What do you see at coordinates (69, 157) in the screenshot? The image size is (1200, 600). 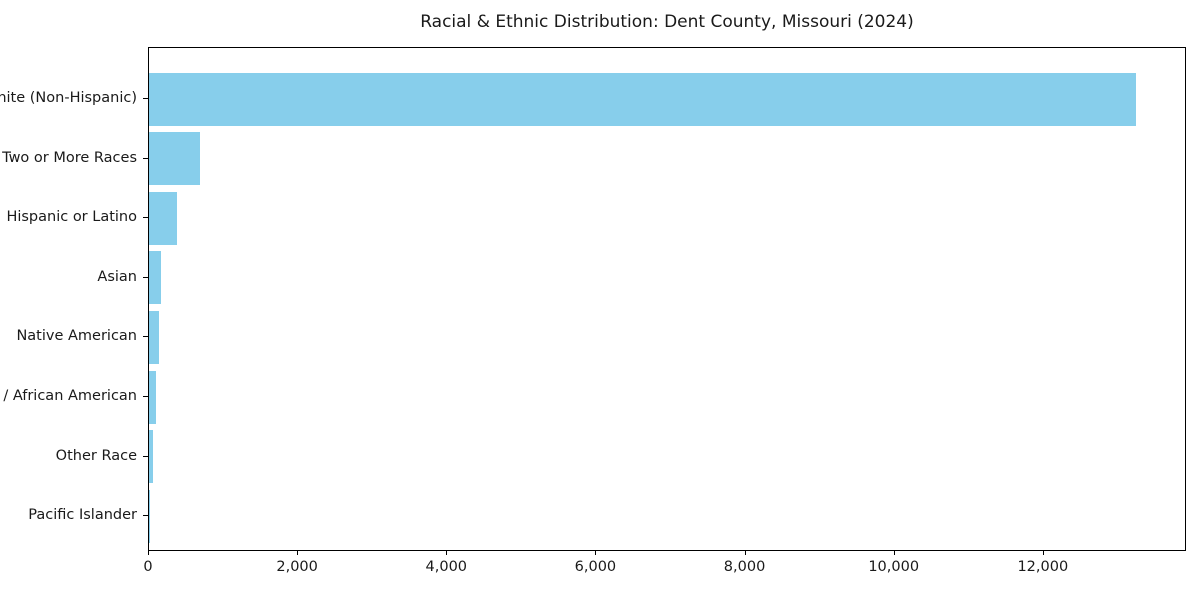 I see `y-tick-label: Two or More Races` at bounding box center [69, 157].